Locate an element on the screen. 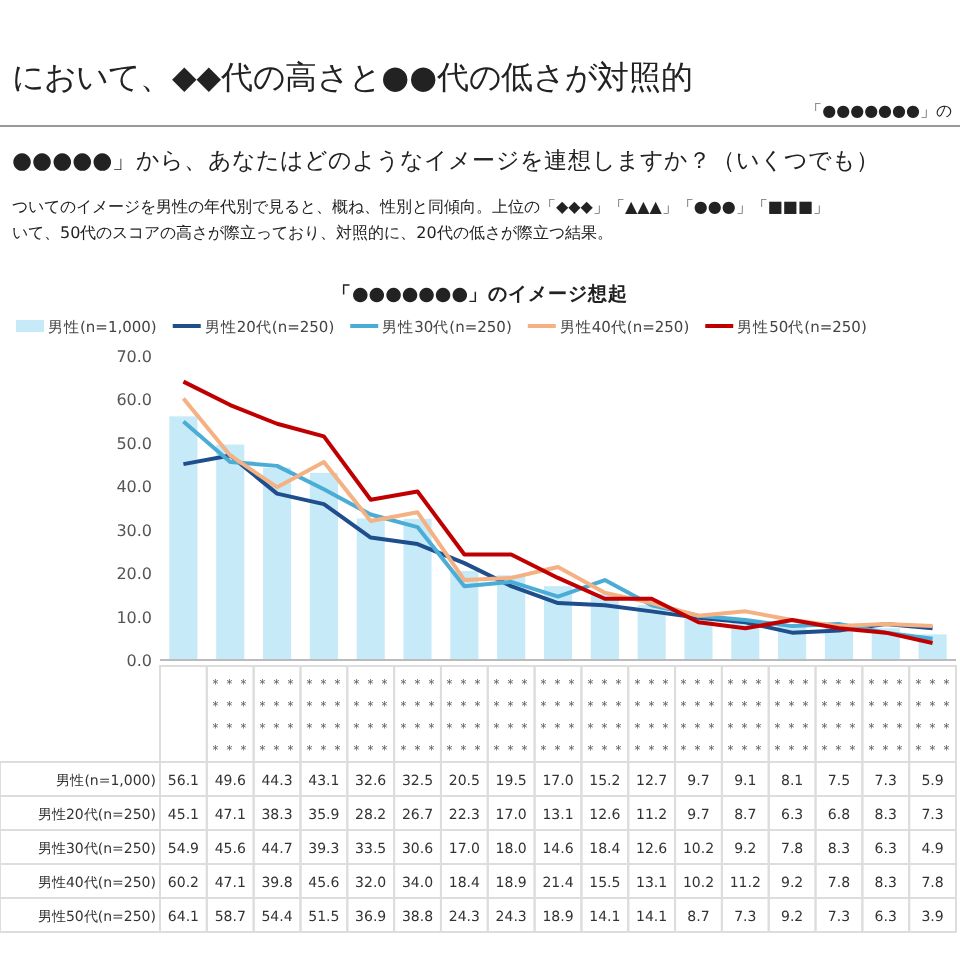  text: において、◆◆代の高さと●●代の低さが対照的 is located at coordinates (353, 77).